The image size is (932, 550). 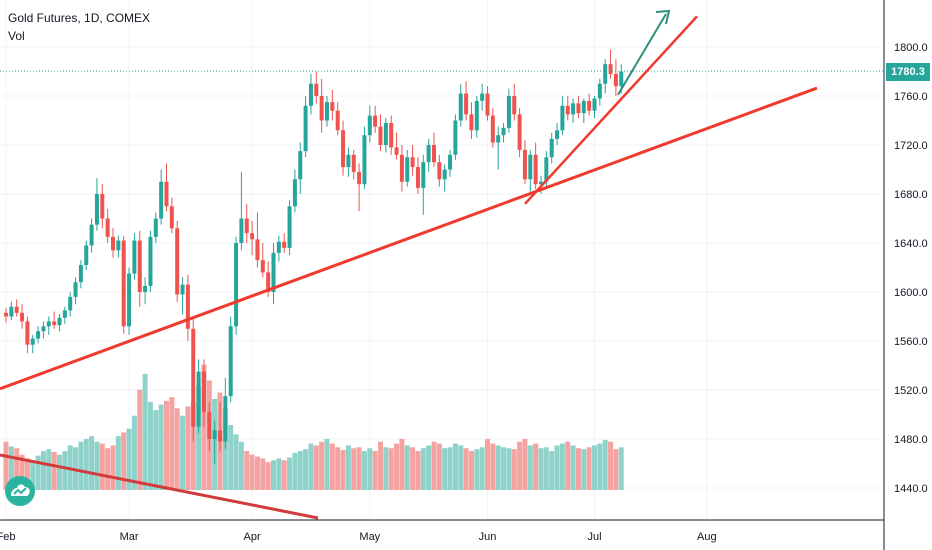 What do you see at coordinates (707, 537) in the screenshot?
I see `x-tick-label: Aug` at bounding box center [707, 537].